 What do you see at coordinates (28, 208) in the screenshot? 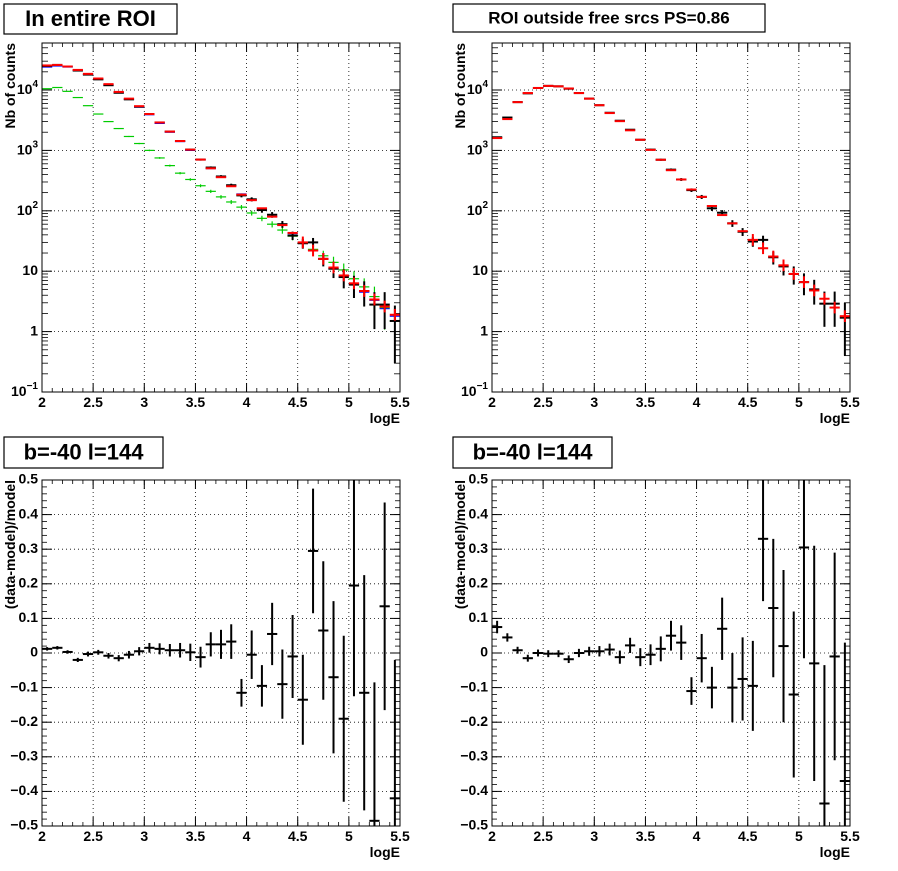
I see `y-tick-label: 10²` at bounding box center [28, 208].